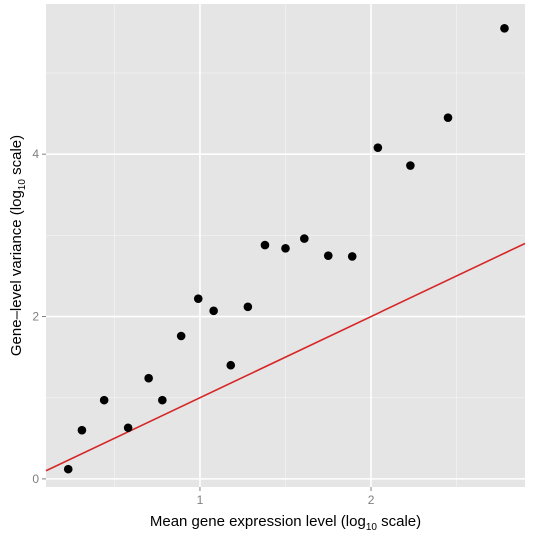 This screenshot has height=535, width=534. I want to click on y-tick-label: 2, so click(35, 317).